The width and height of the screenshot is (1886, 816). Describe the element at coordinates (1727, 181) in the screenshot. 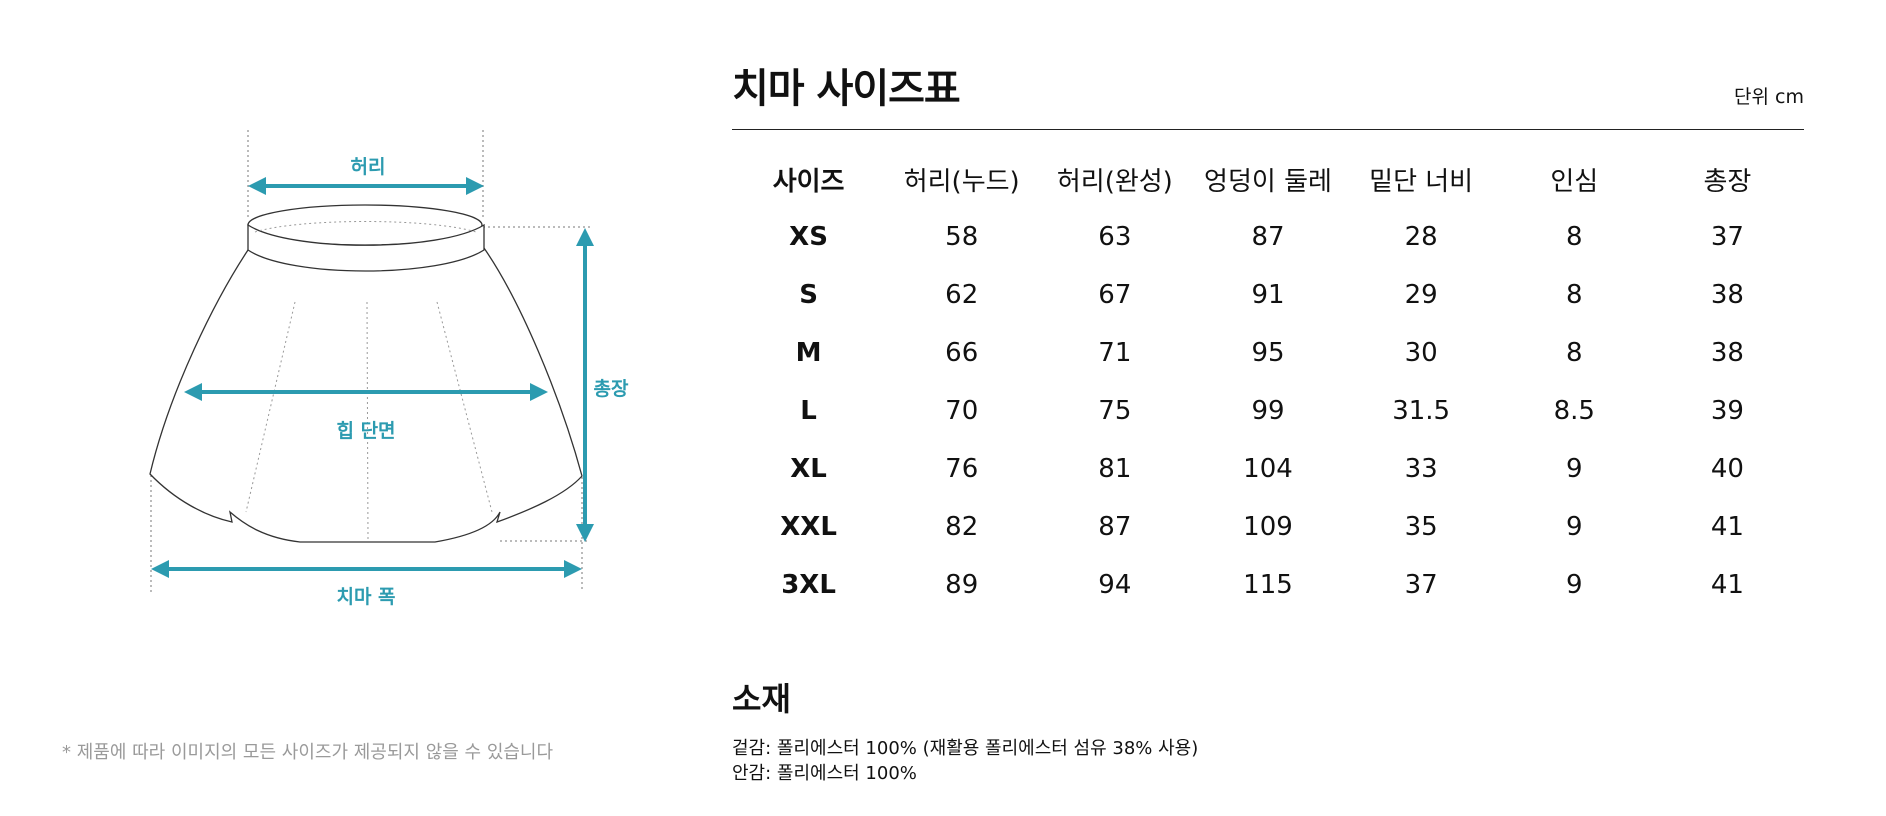

I see `header-length: 총장` at that location.